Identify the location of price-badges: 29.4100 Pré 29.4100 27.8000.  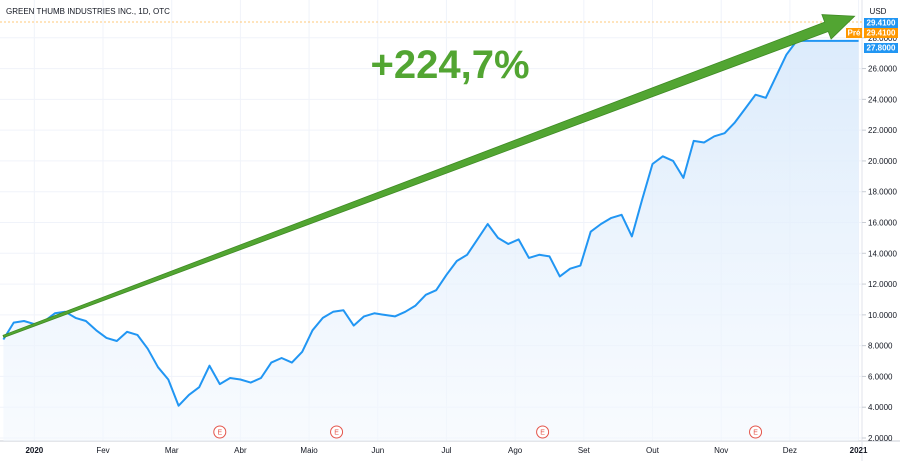
(872, 35).